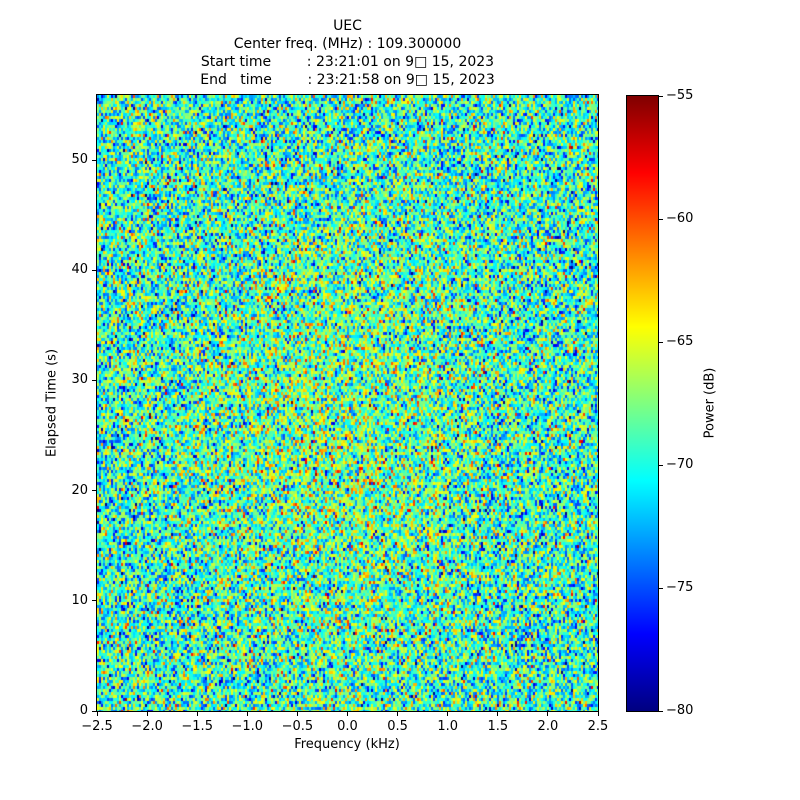  Describe the element at coordinates (52, 403) in the screenshot. I see `y-axis-label: Elapsed Time (s)` at that location.